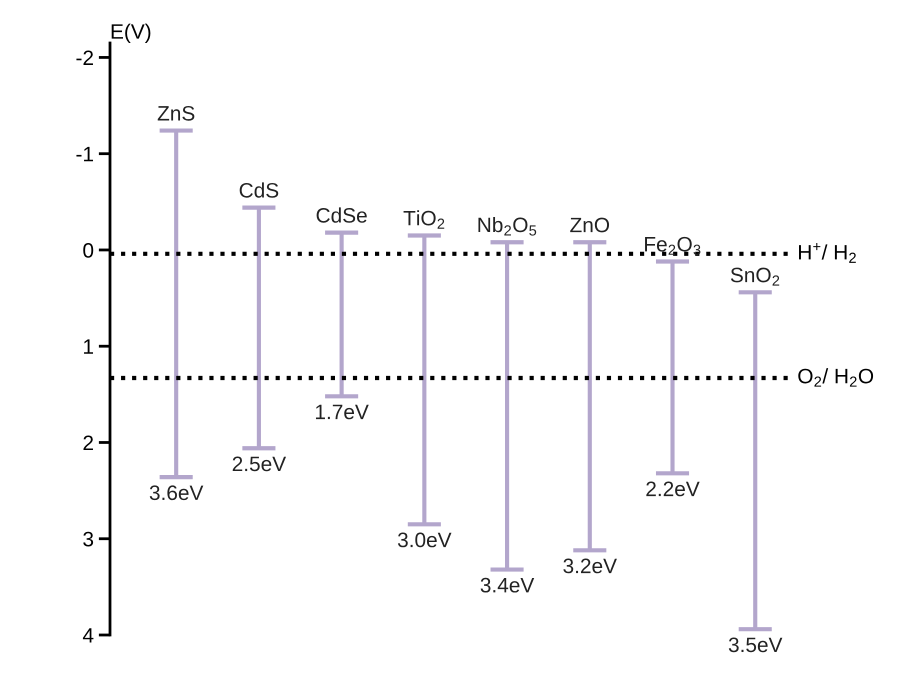  I want to click on y-tick-label: 2, so click(88, 442).